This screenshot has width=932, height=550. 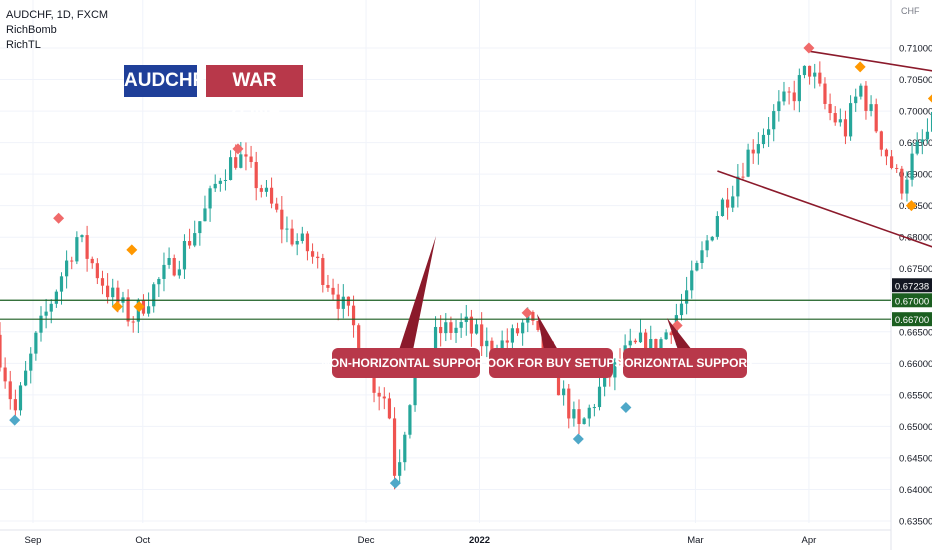 What do you see at coordinates (912, 300) in the screenshot?
I see `support-upper-badge-bg` at bounding box center [912, 300].